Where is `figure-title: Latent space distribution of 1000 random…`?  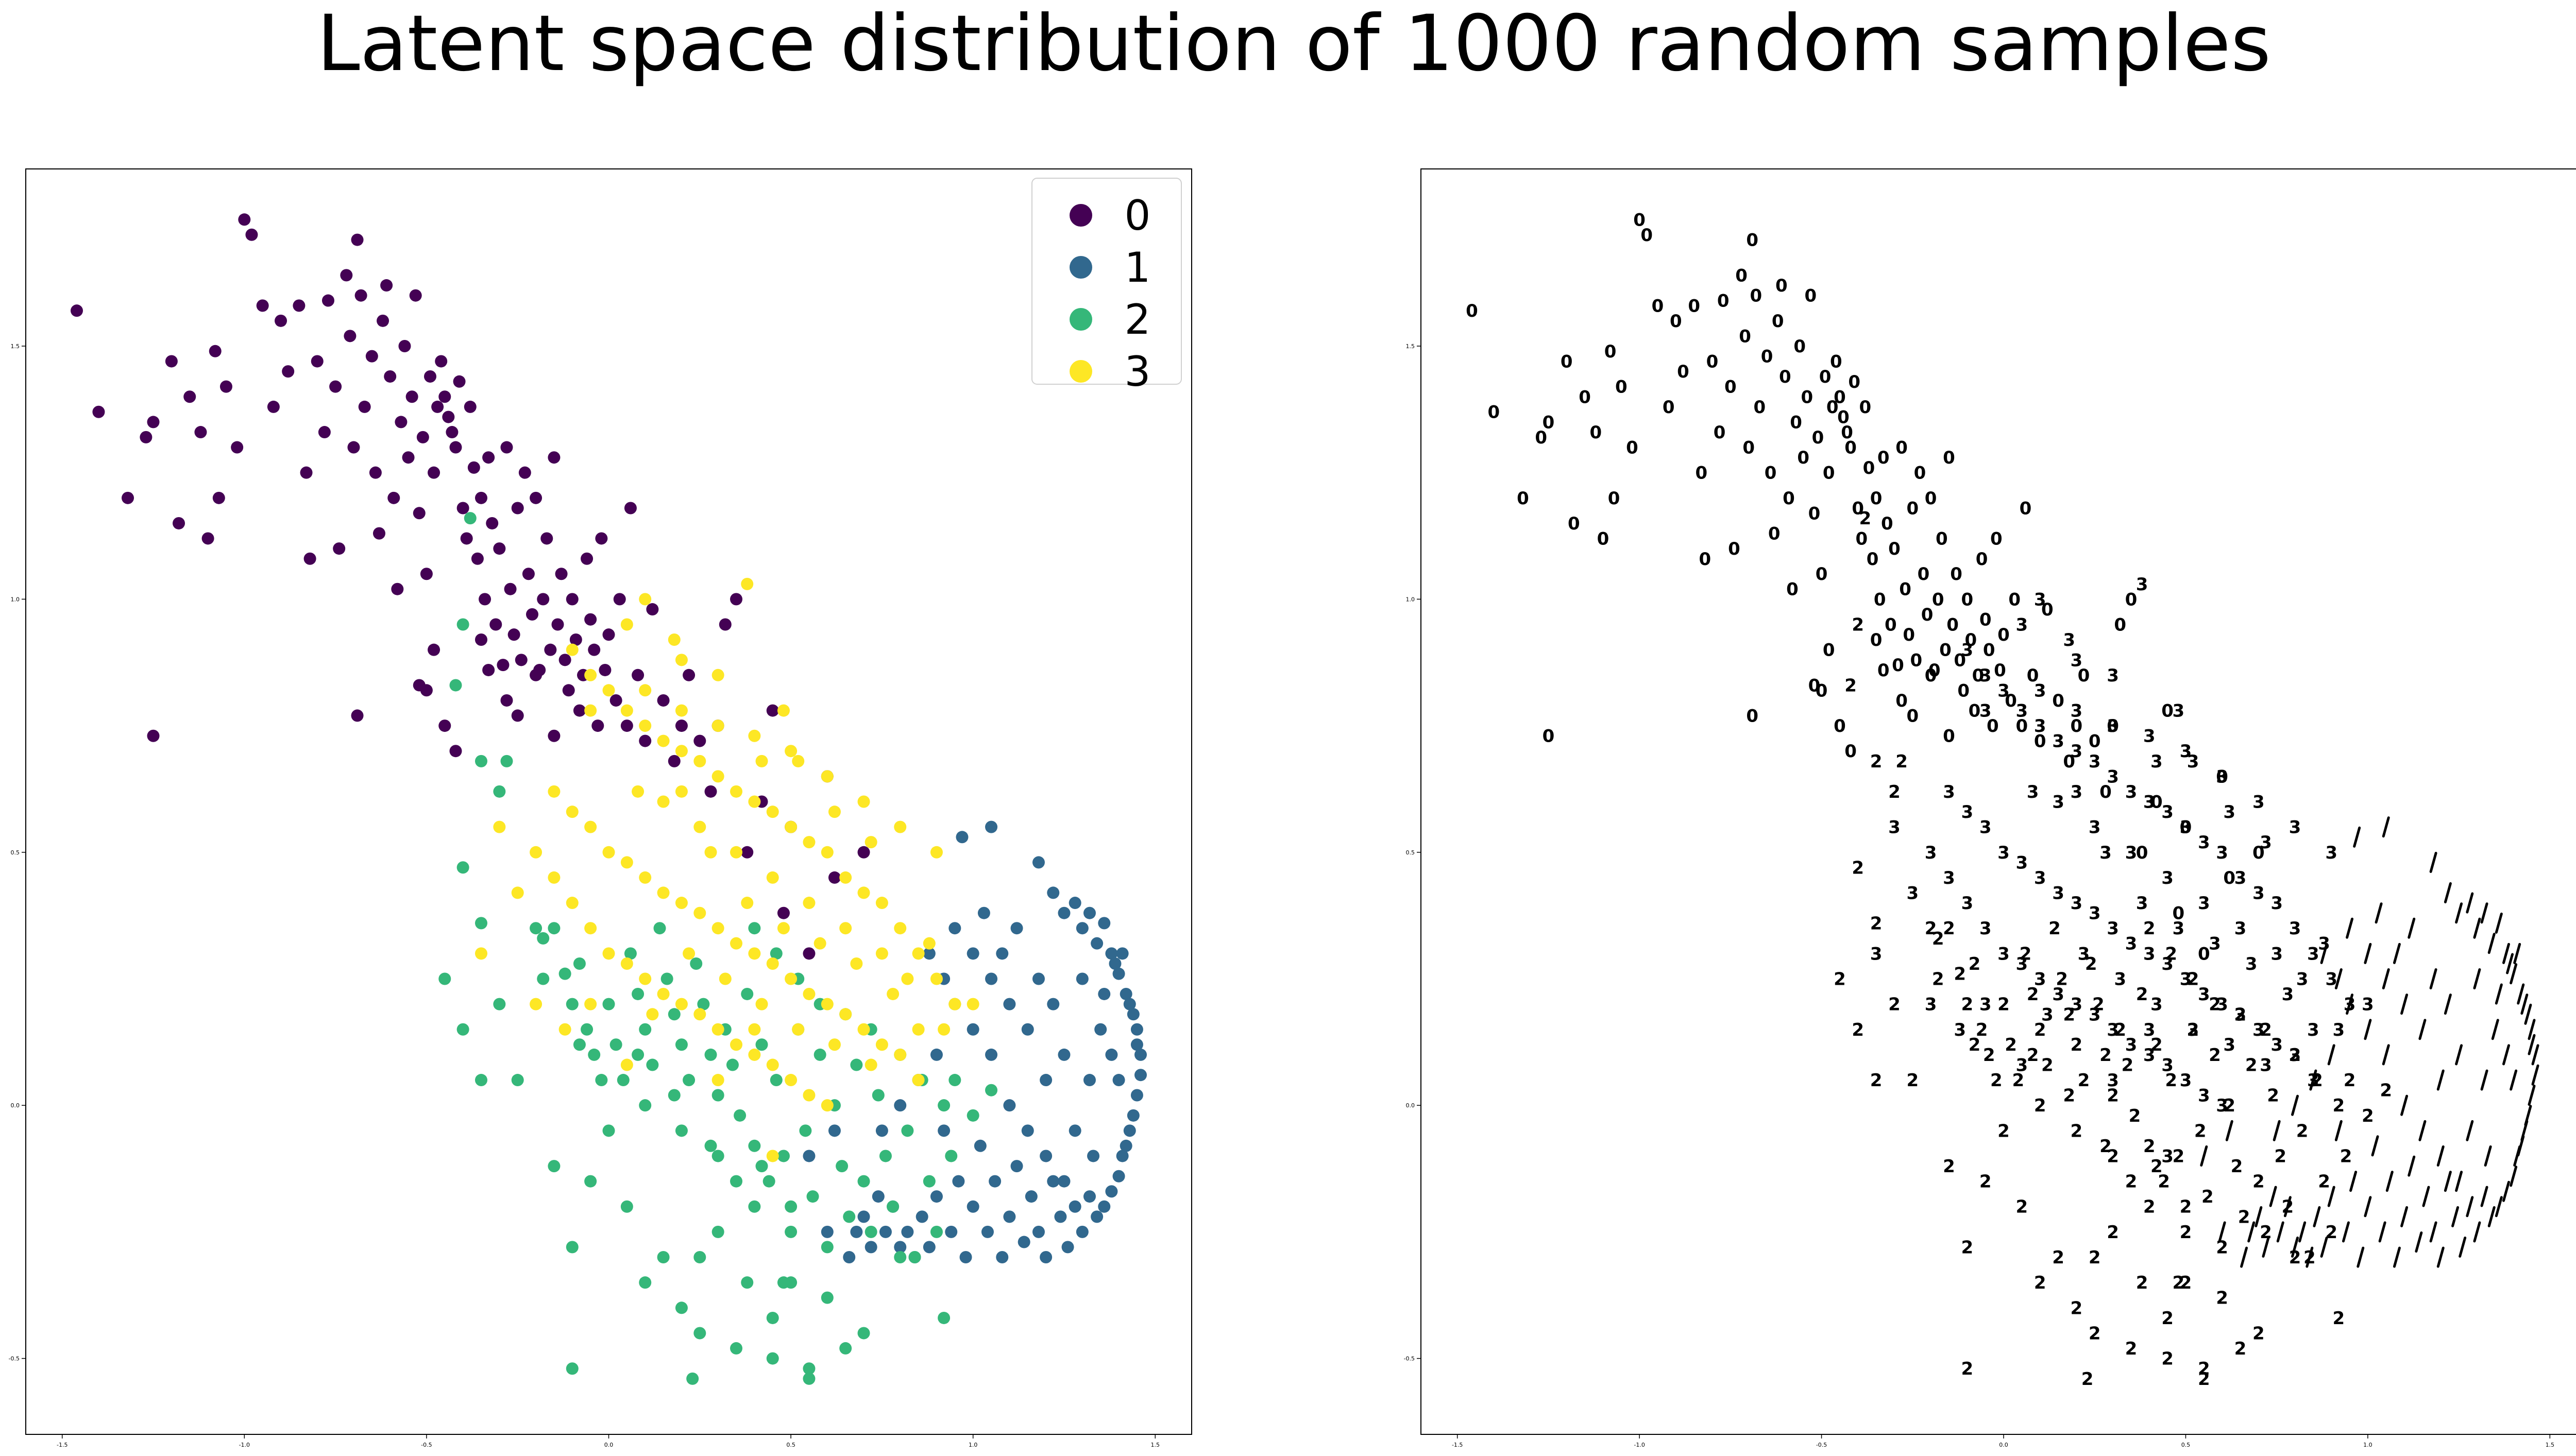 figure-title: Latent space distribution of 1000 random… is located at coordinates (1294, 44).